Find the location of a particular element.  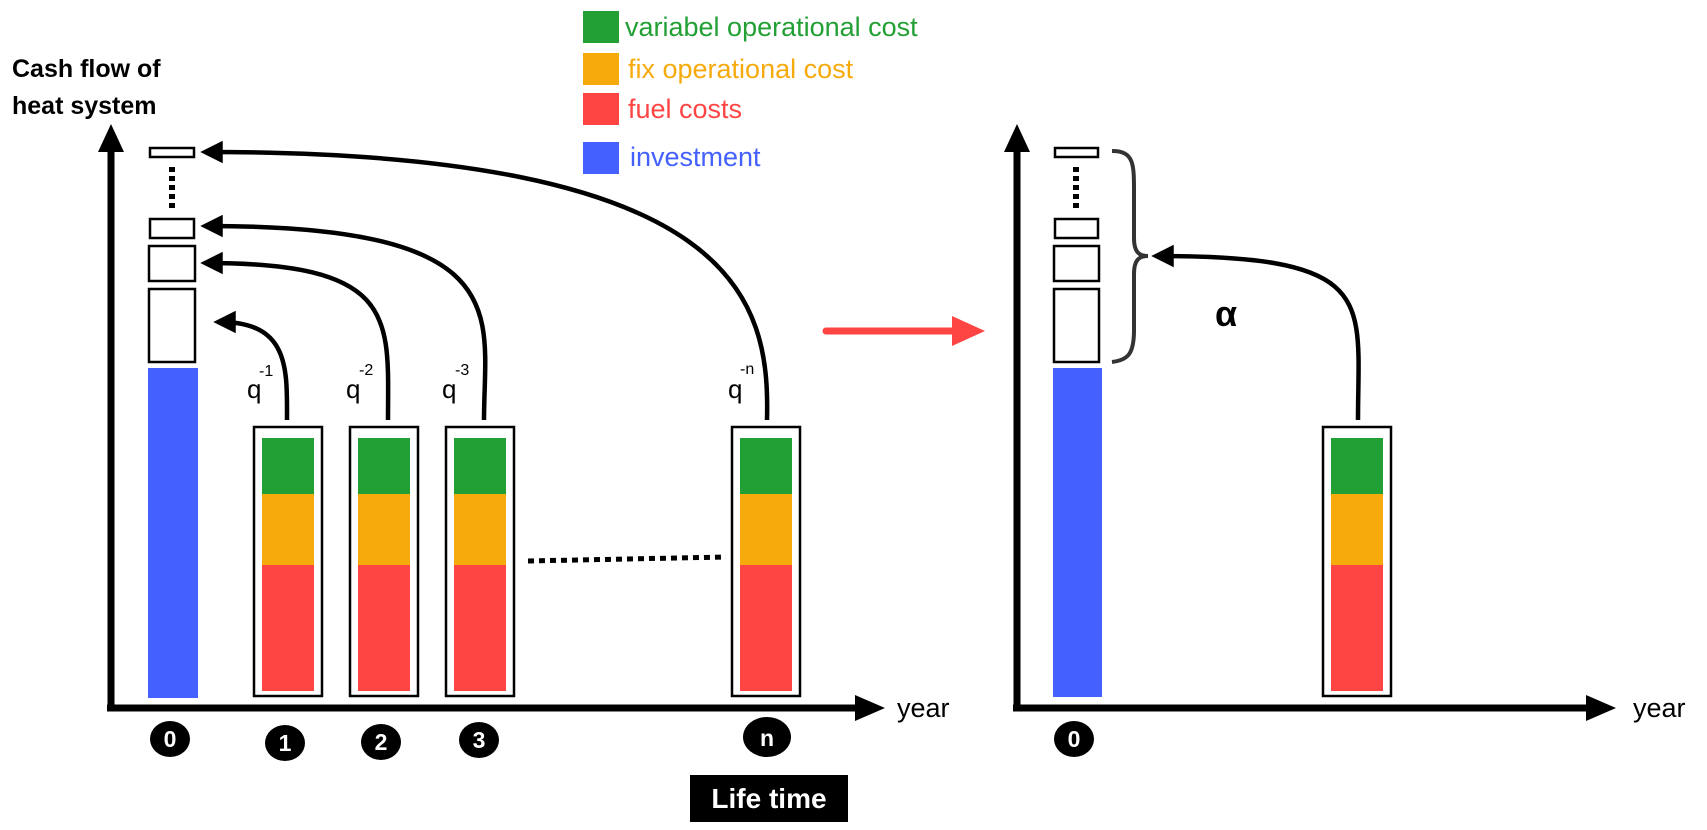

year-marker-n: n is located at coordinates (767, 737).